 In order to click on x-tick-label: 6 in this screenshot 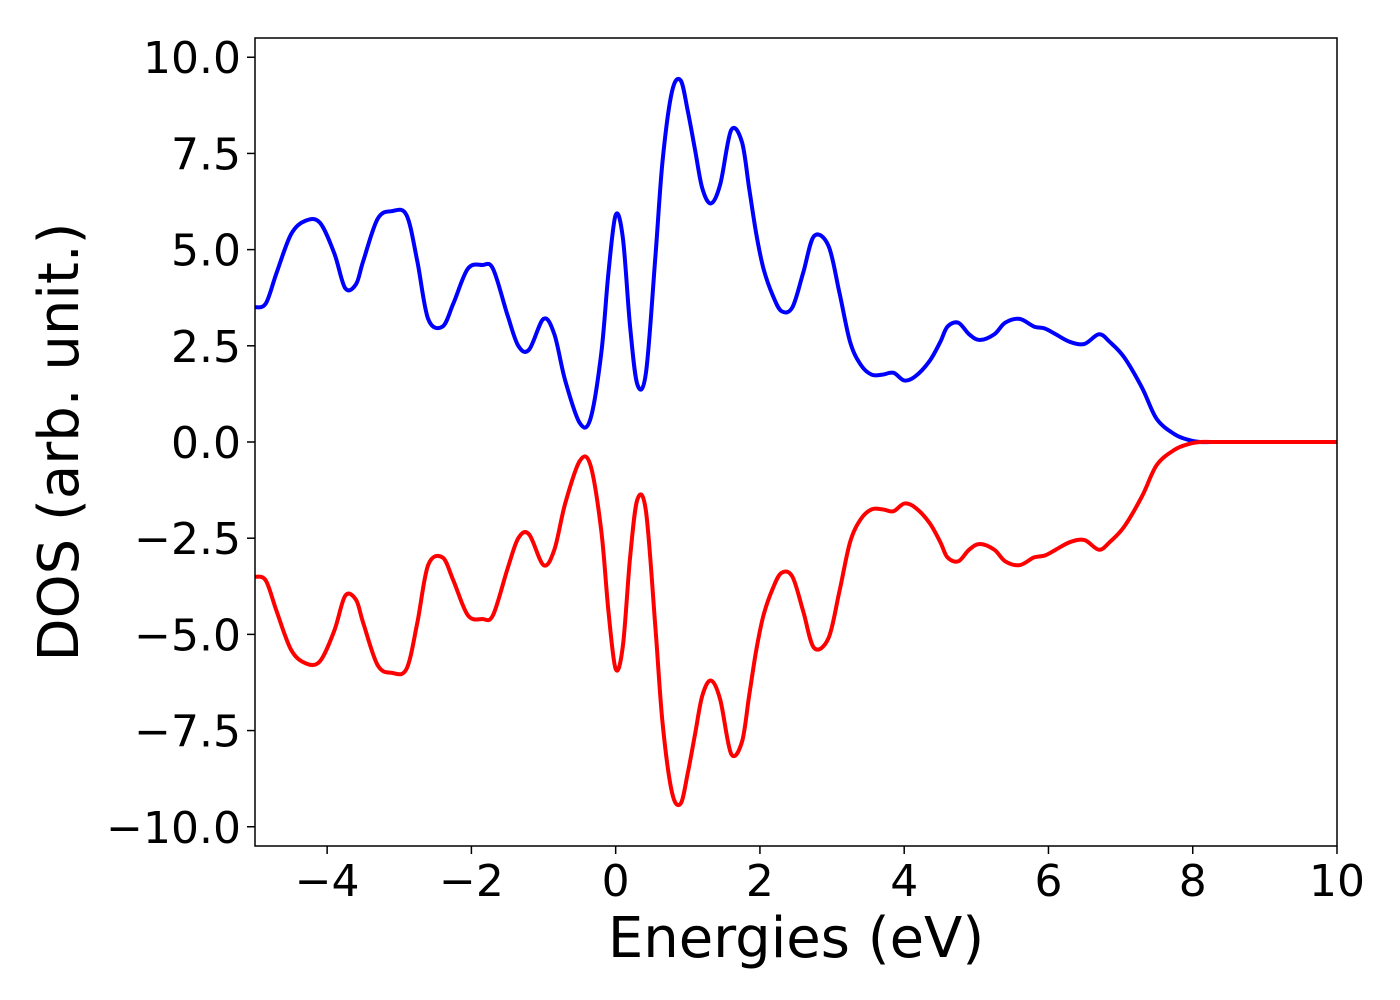, I will do `click(1048, 881)`.